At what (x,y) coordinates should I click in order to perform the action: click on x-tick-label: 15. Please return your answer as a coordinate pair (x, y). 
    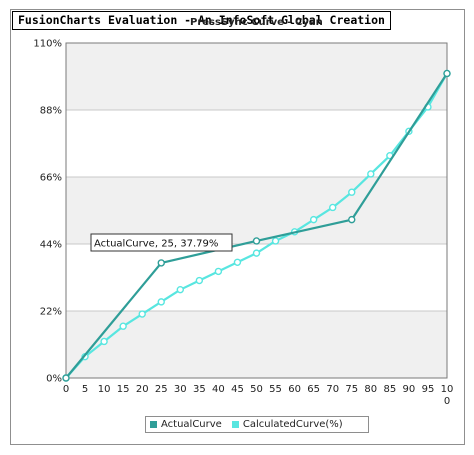
    Looking at the image, I should click on (123, 389).